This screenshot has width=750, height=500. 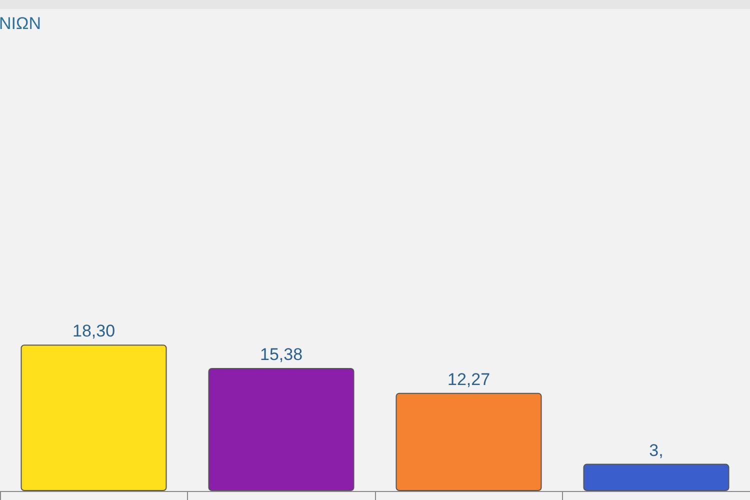 I want to click on data-label: 18,30, so click(x=94, y=331).